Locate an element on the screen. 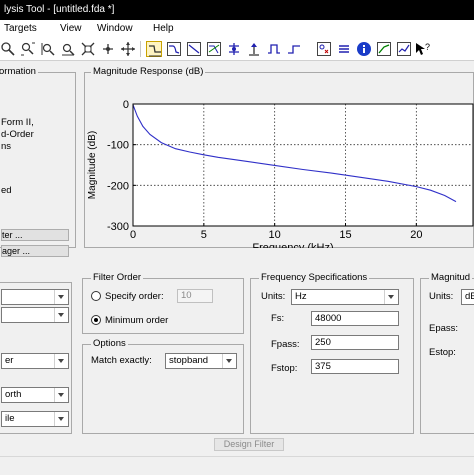  group-delay-icon is located at coordinates (234, 49).